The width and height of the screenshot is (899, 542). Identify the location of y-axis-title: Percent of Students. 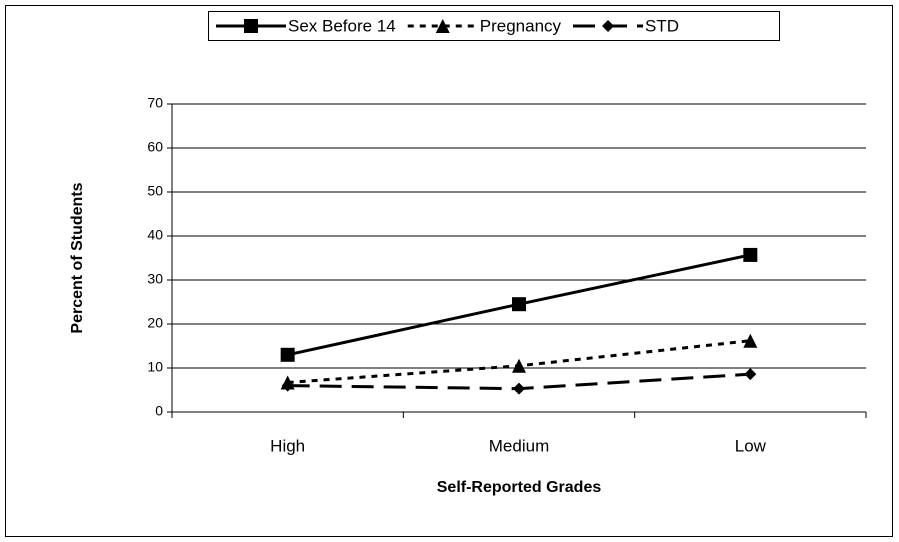
(77, 257).